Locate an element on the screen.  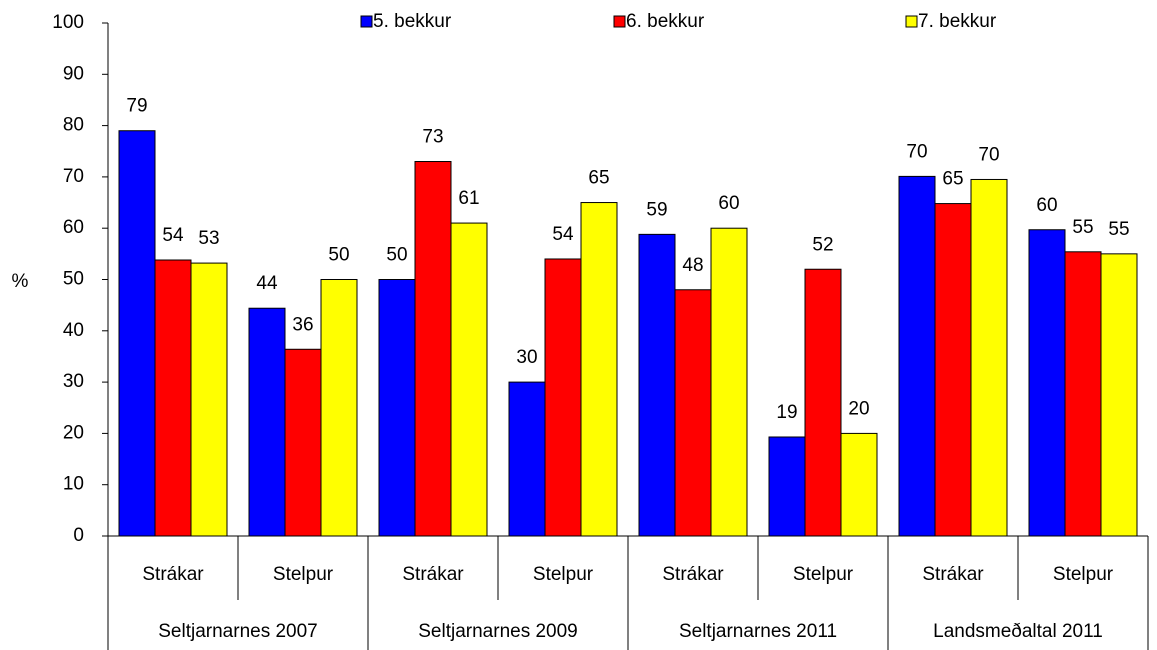
y-tick-label: 90 is located at coordinates (73, 73).